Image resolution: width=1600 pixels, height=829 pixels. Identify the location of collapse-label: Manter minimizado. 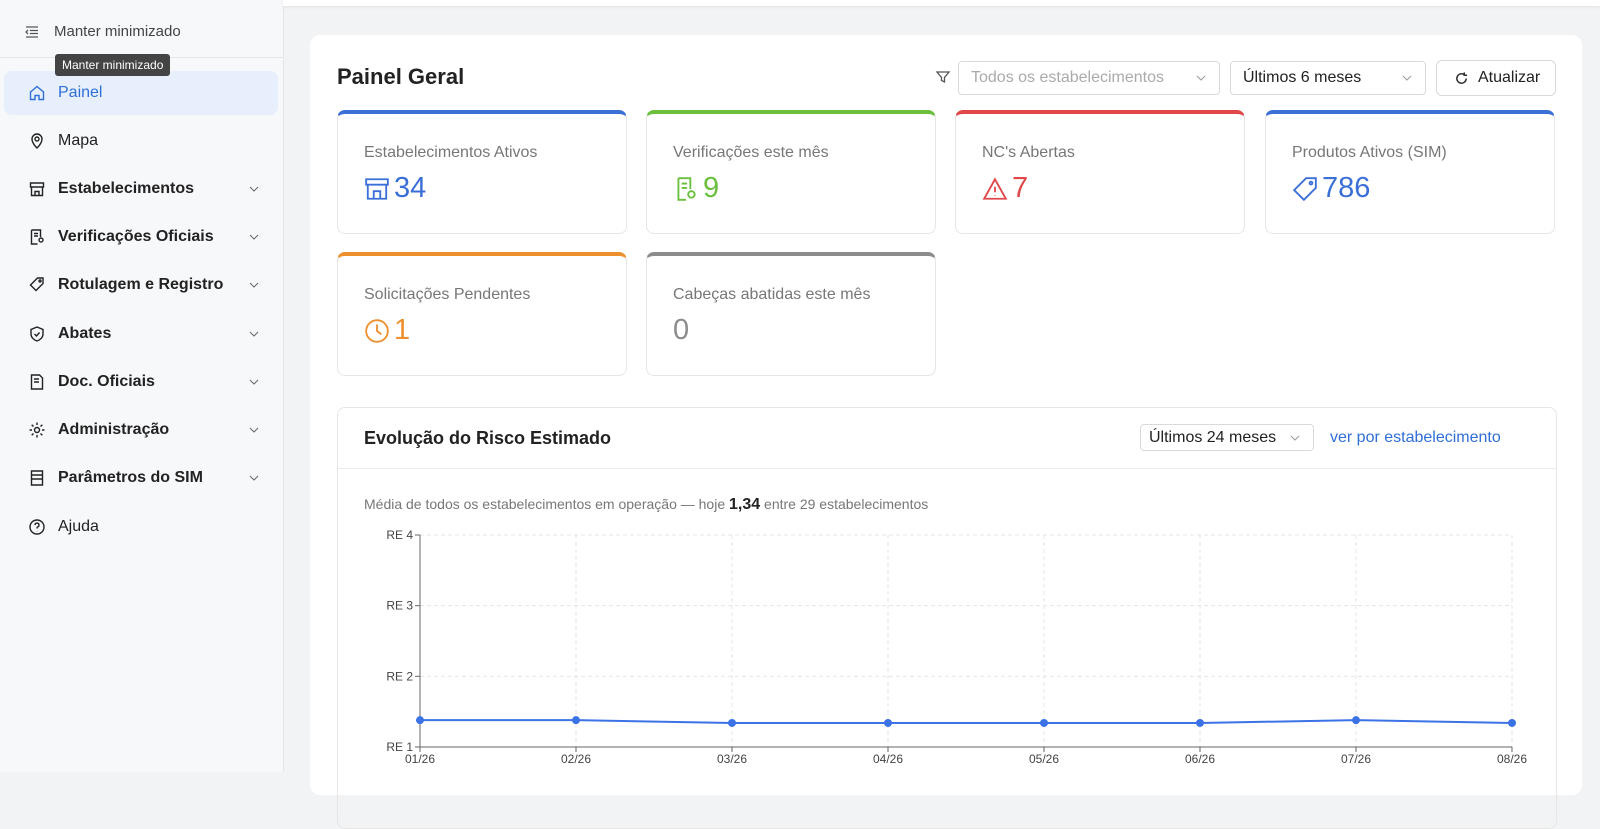
(117, 31).